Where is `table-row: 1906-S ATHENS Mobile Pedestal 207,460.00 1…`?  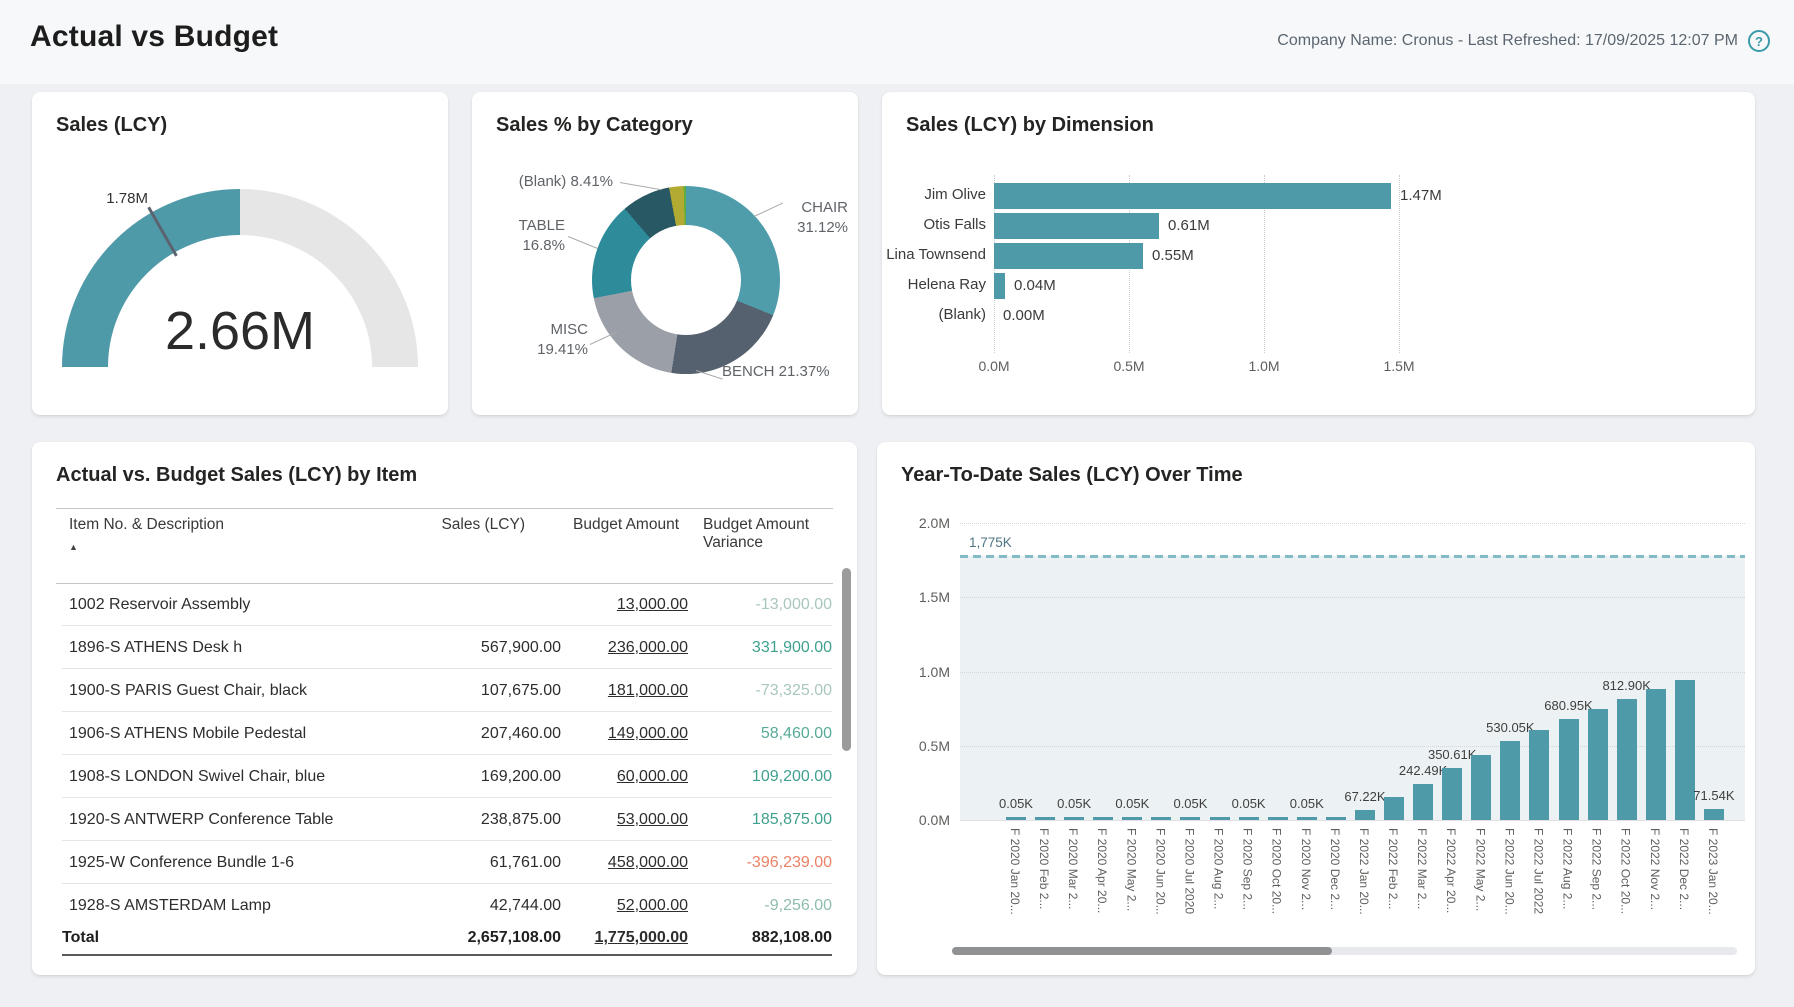 table-row: 1906-S ATHENS Mobile Pedestal 207,460.00 1… is located at coordinates (447, 733).